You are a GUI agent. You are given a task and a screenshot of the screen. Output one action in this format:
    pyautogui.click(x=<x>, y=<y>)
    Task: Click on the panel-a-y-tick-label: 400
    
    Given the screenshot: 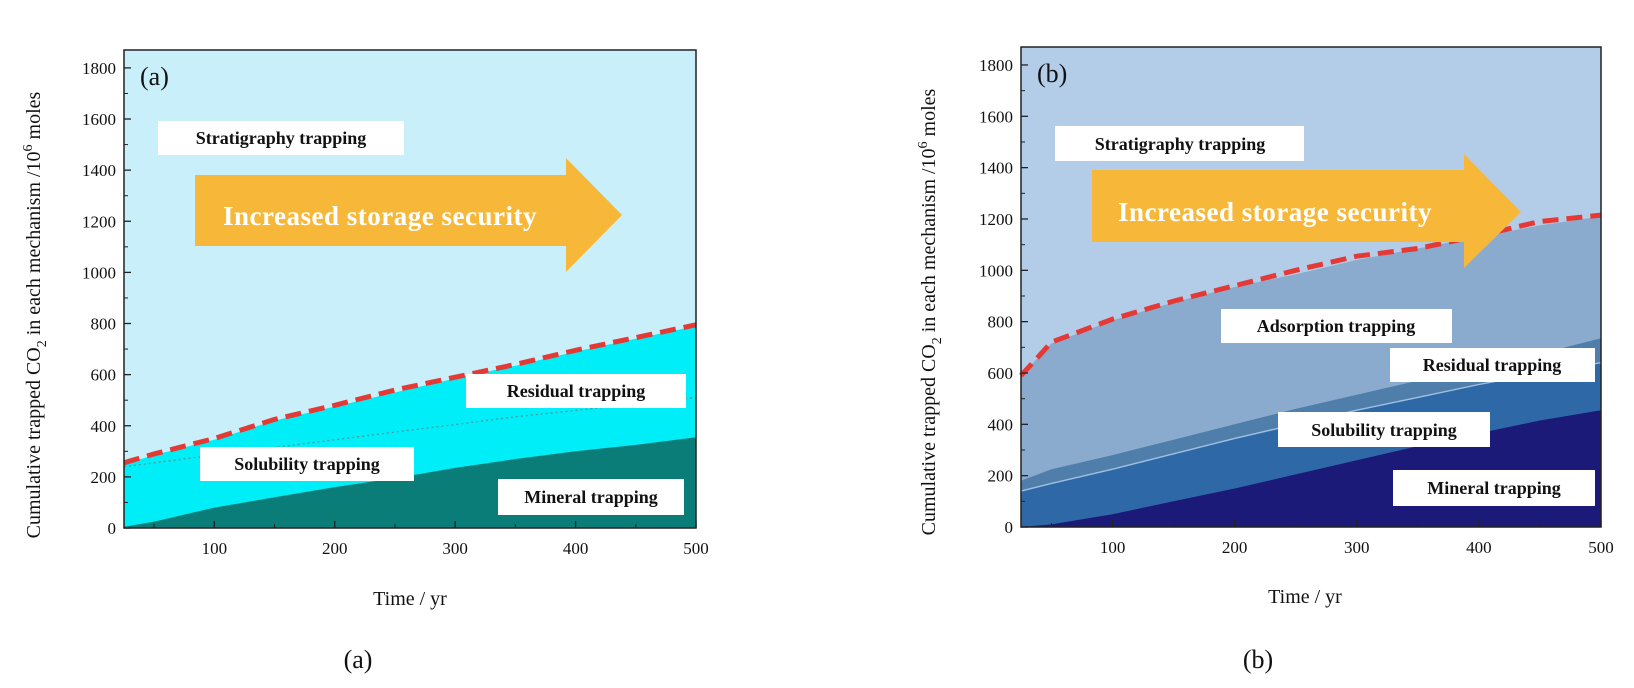 What is the action you would take?
    pyautogui.click(x=104, y=426)
    